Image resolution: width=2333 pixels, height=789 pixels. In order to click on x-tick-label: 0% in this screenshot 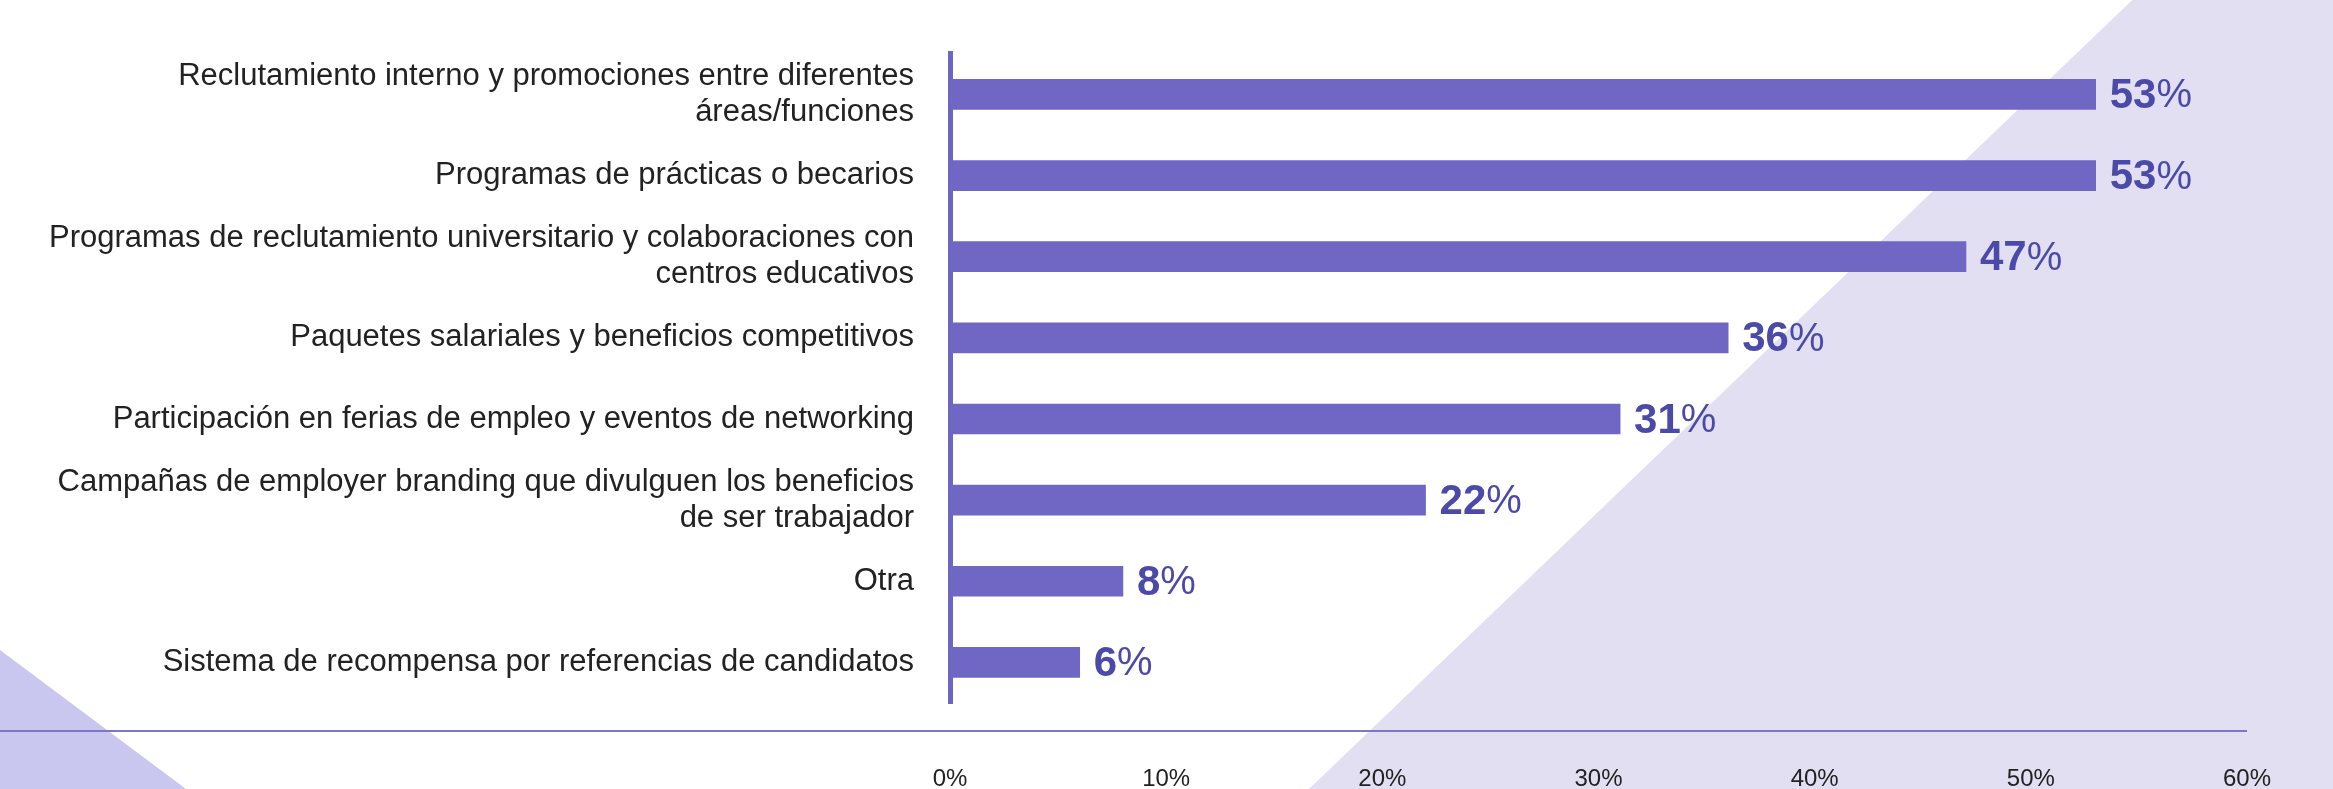, I will do `click(950, 776)`.